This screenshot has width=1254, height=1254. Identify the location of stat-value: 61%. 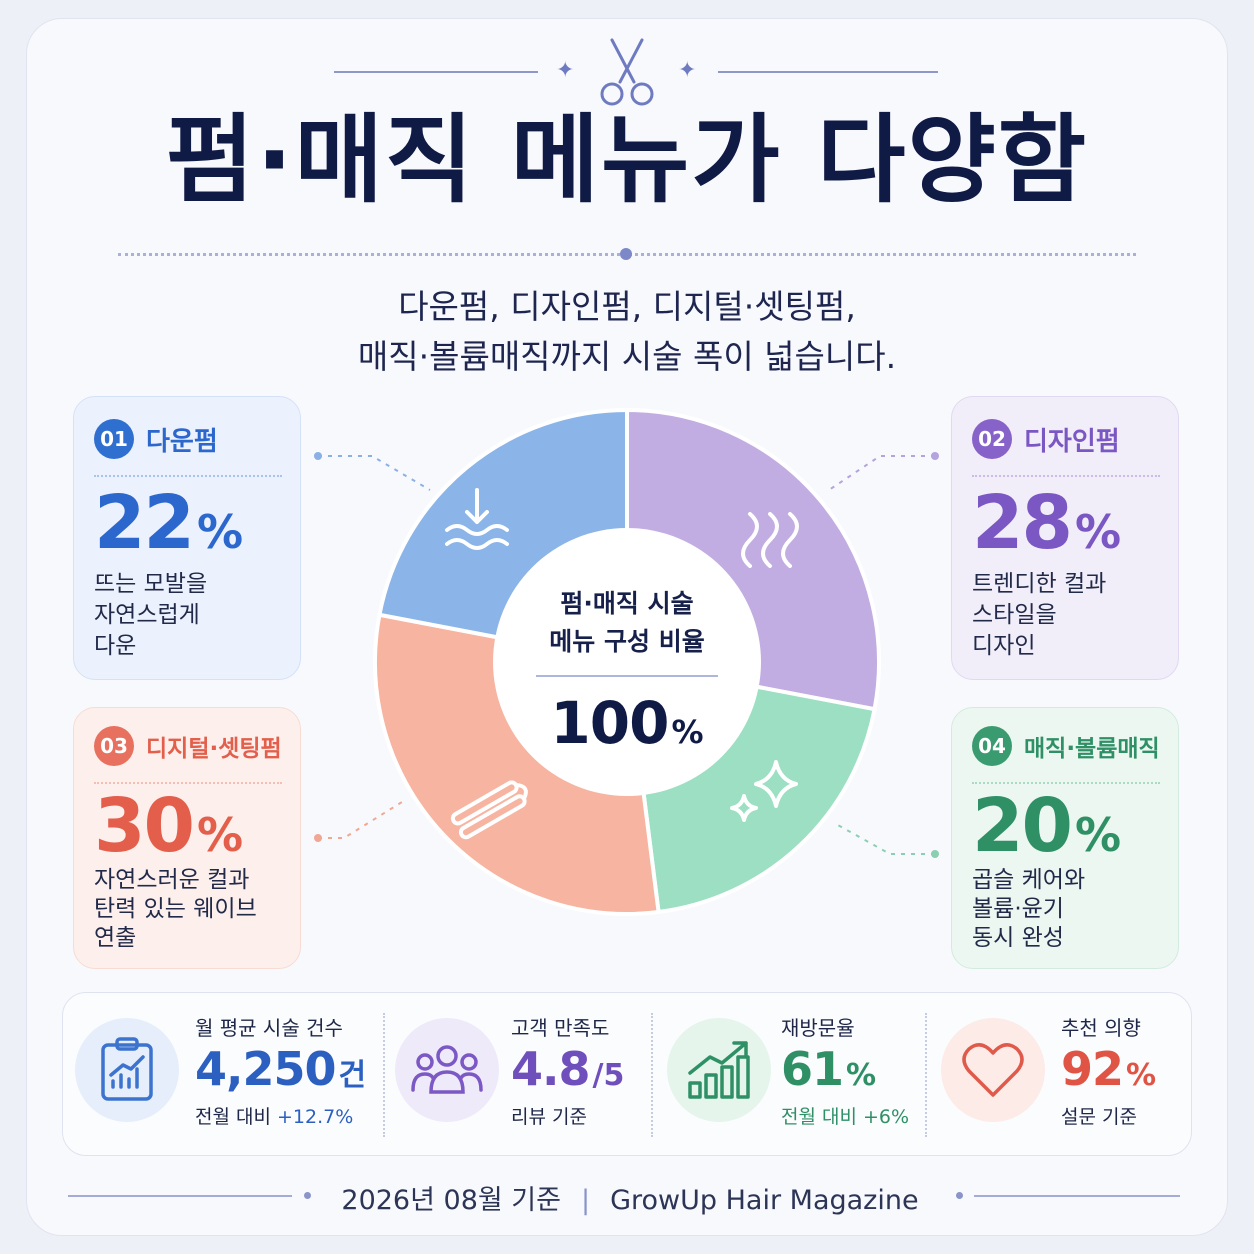
(829, 1069).